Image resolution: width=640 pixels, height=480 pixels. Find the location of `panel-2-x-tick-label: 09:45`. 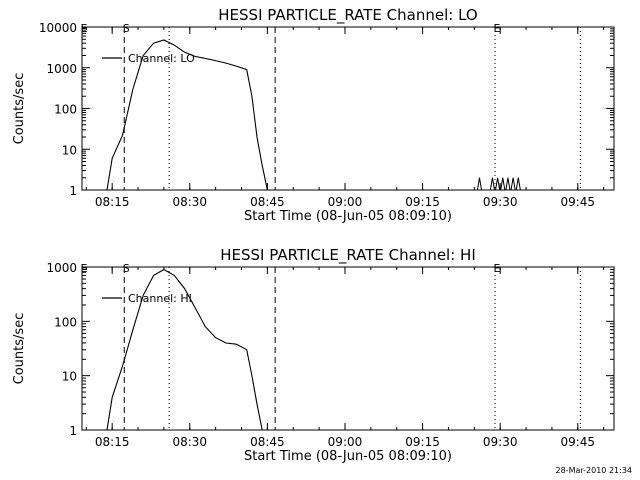

panel-2-x-tick-label: 09:45 is located at coordinates (577, 442).